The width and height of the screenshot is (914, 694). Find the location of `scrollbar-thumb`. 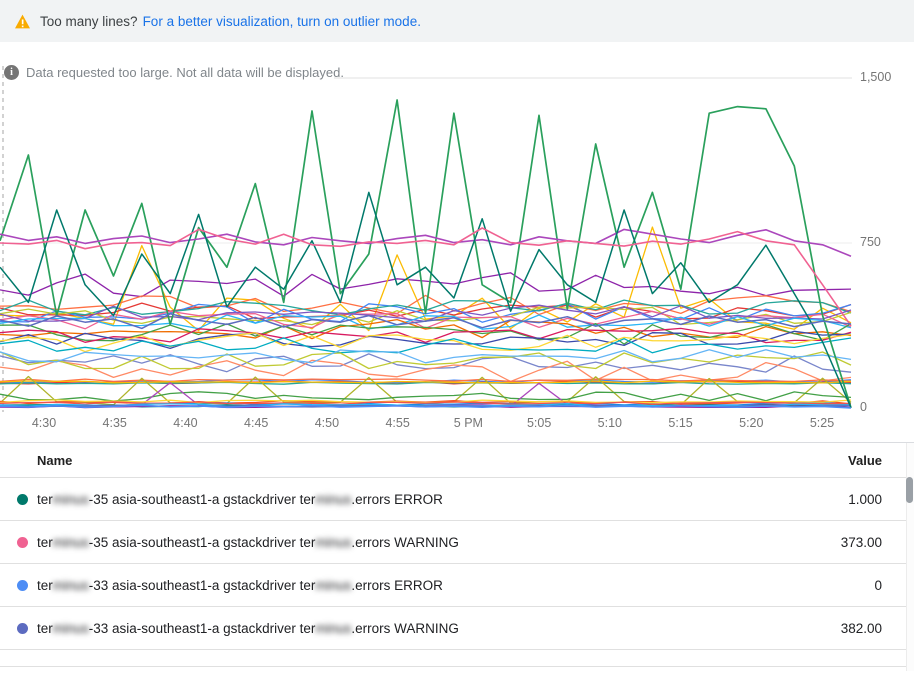

scrollbar-thumb is located at coordinates (909, 490).